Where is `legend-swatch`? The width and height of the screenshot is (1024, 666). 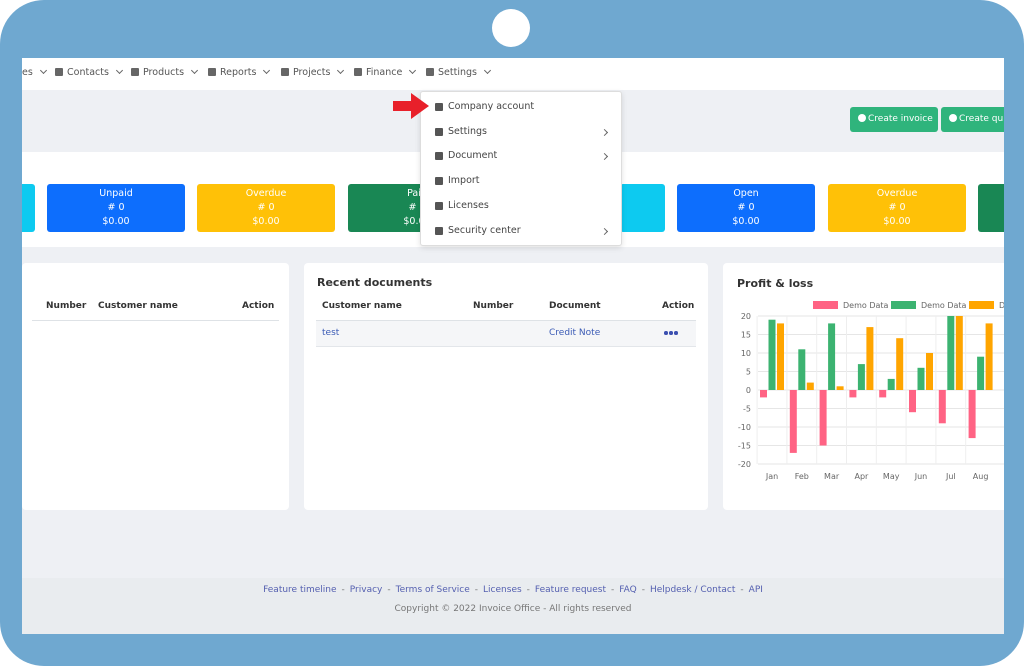
legend-swatch is located at coordinates (981, 305).